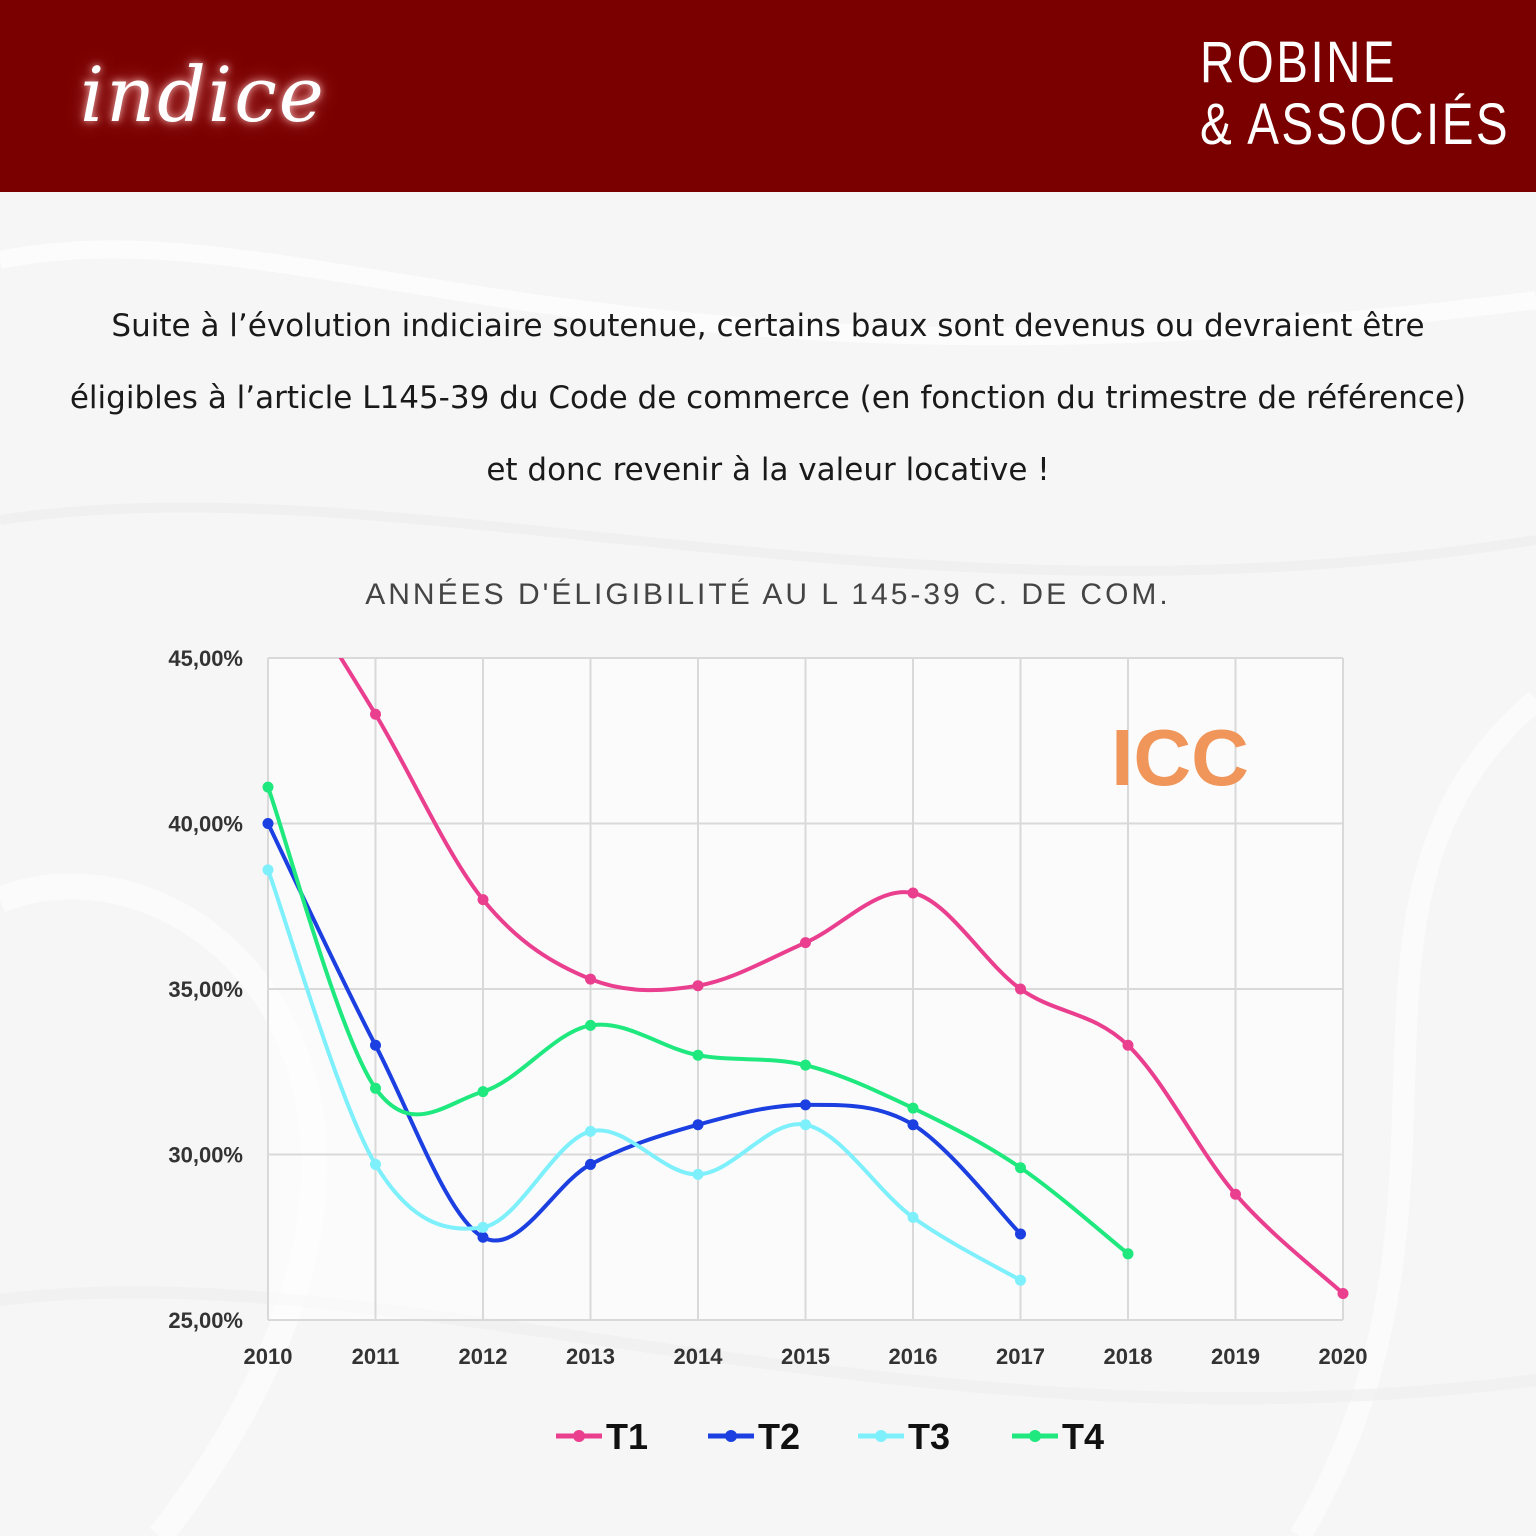 The height and width of the screenshot is (1536, 1536). I want to click on chart-legend: T1 T2 T3 T4, so click(830, 1436).